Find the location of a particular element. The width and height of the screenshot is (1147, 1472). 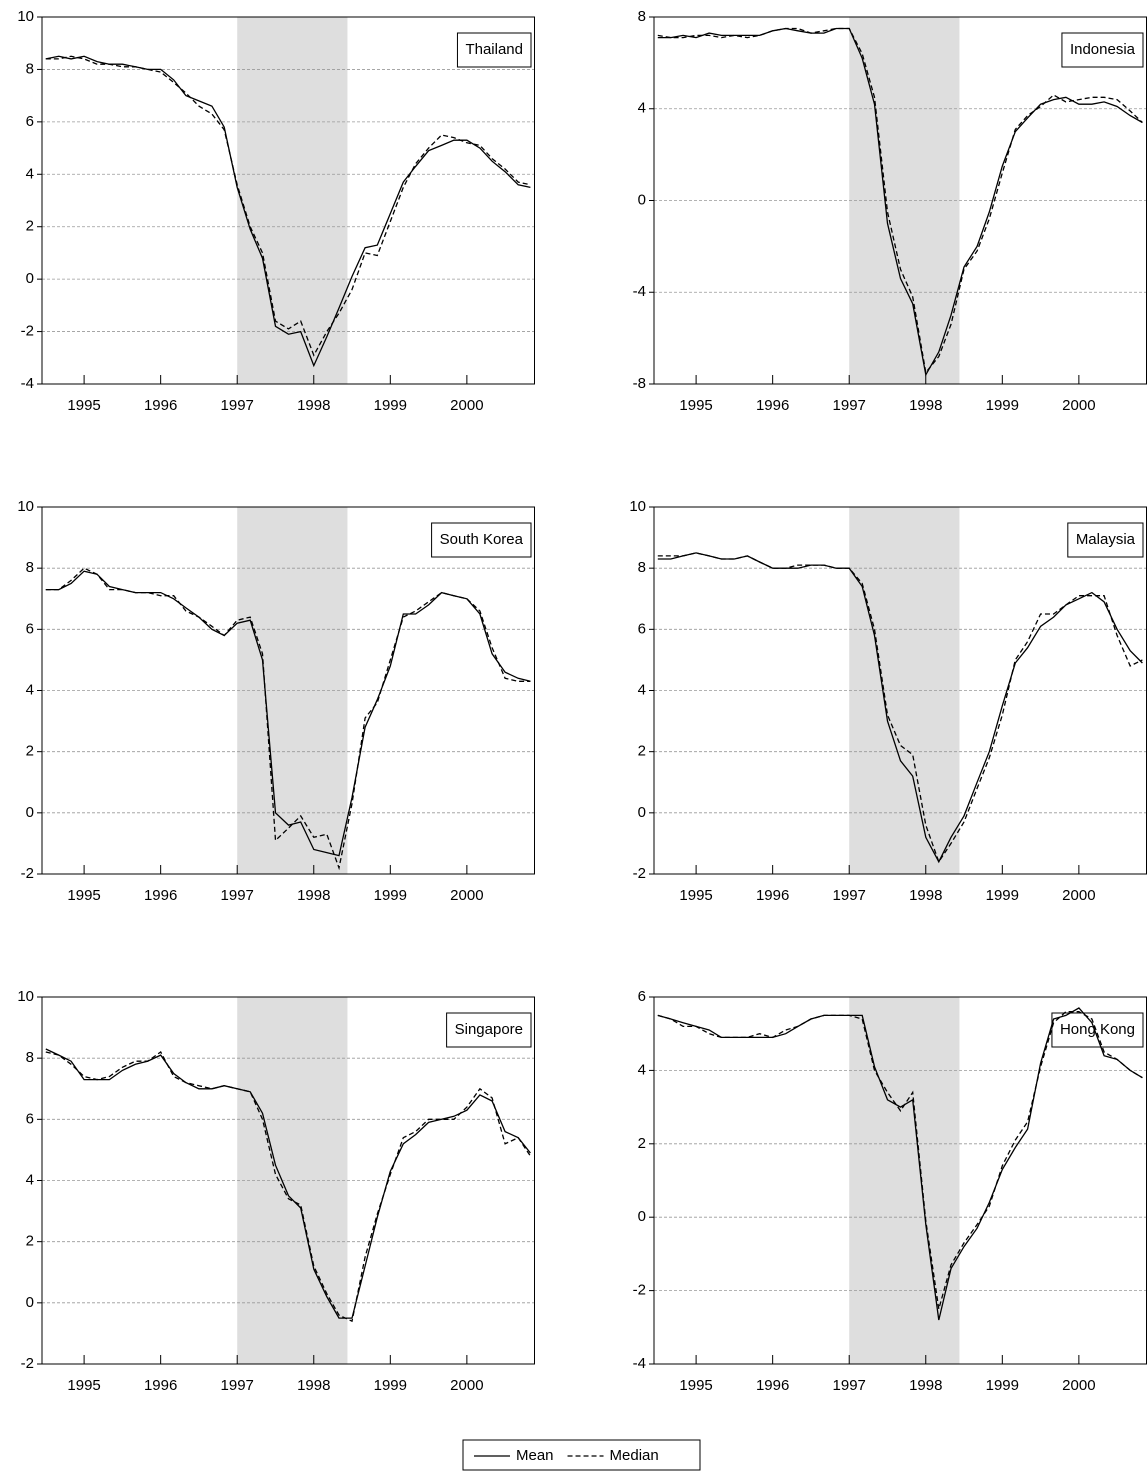

legend: Mean Median is located at coordinates (581, 1455).